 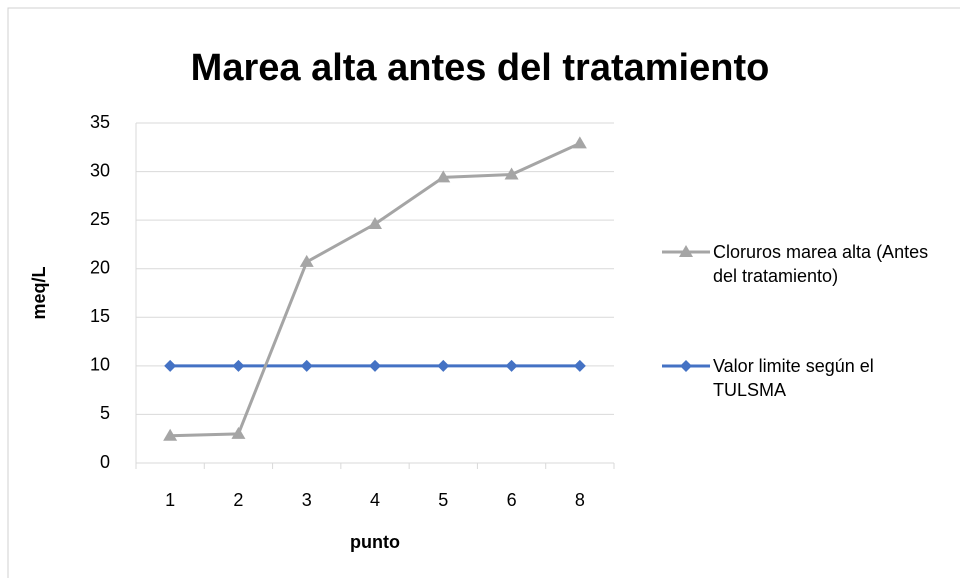 I want to click on y-tick-label: 5, so click(x=105, y=413).